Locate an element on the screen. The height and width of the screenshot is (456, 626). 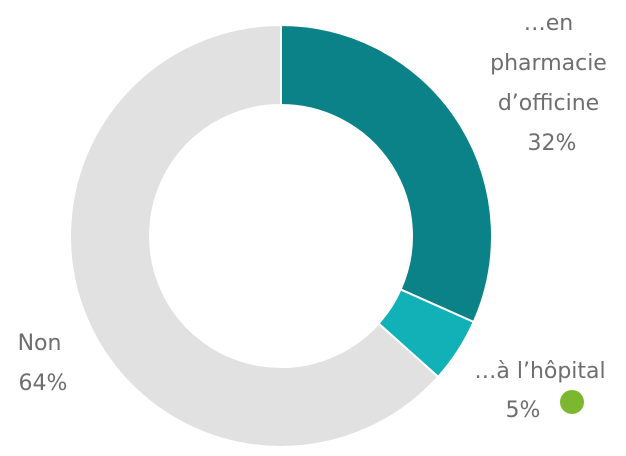
label-non-line-1: Non is located at coordinates (40, 343).